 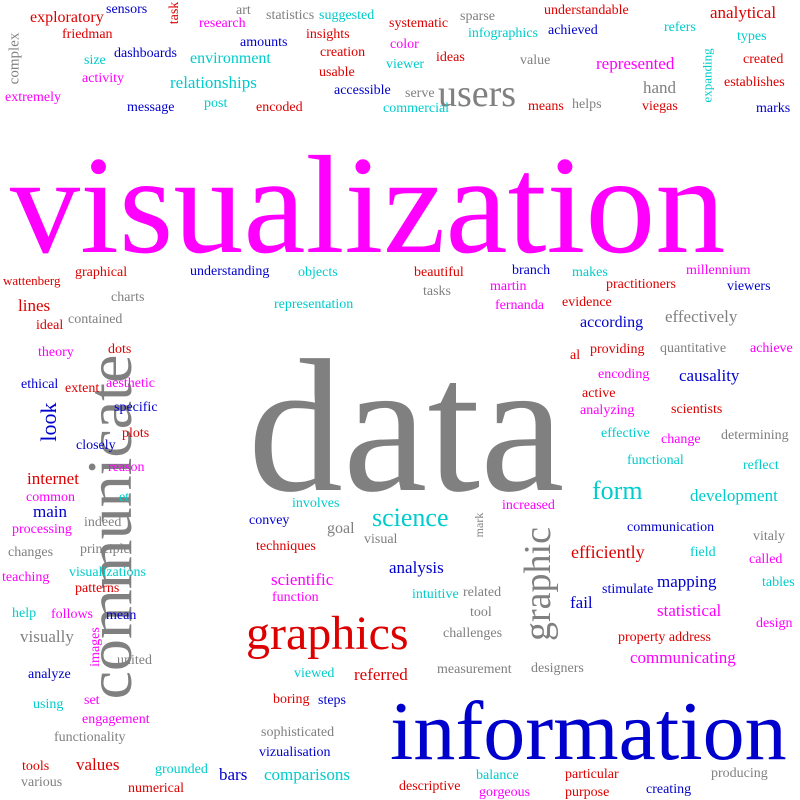 What do you see at coordinates (439, 272) in the screenshot?
I see `word-beautiful: beautiful` at bounding box center [439, 272].